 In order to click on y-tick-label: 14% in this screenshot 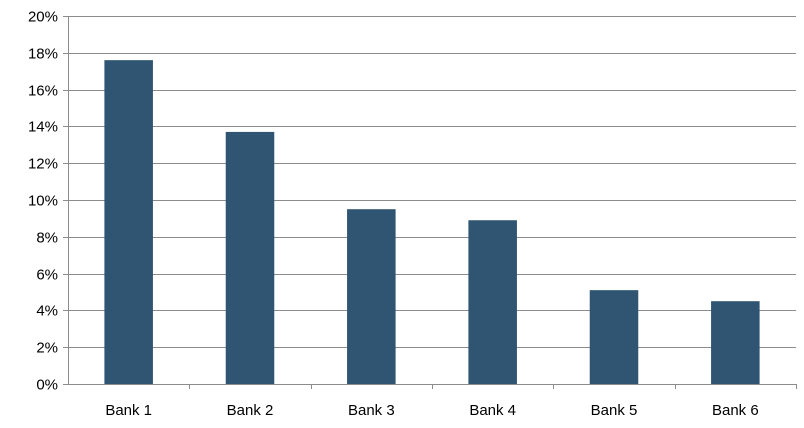, I will do `click(43, 127)`.